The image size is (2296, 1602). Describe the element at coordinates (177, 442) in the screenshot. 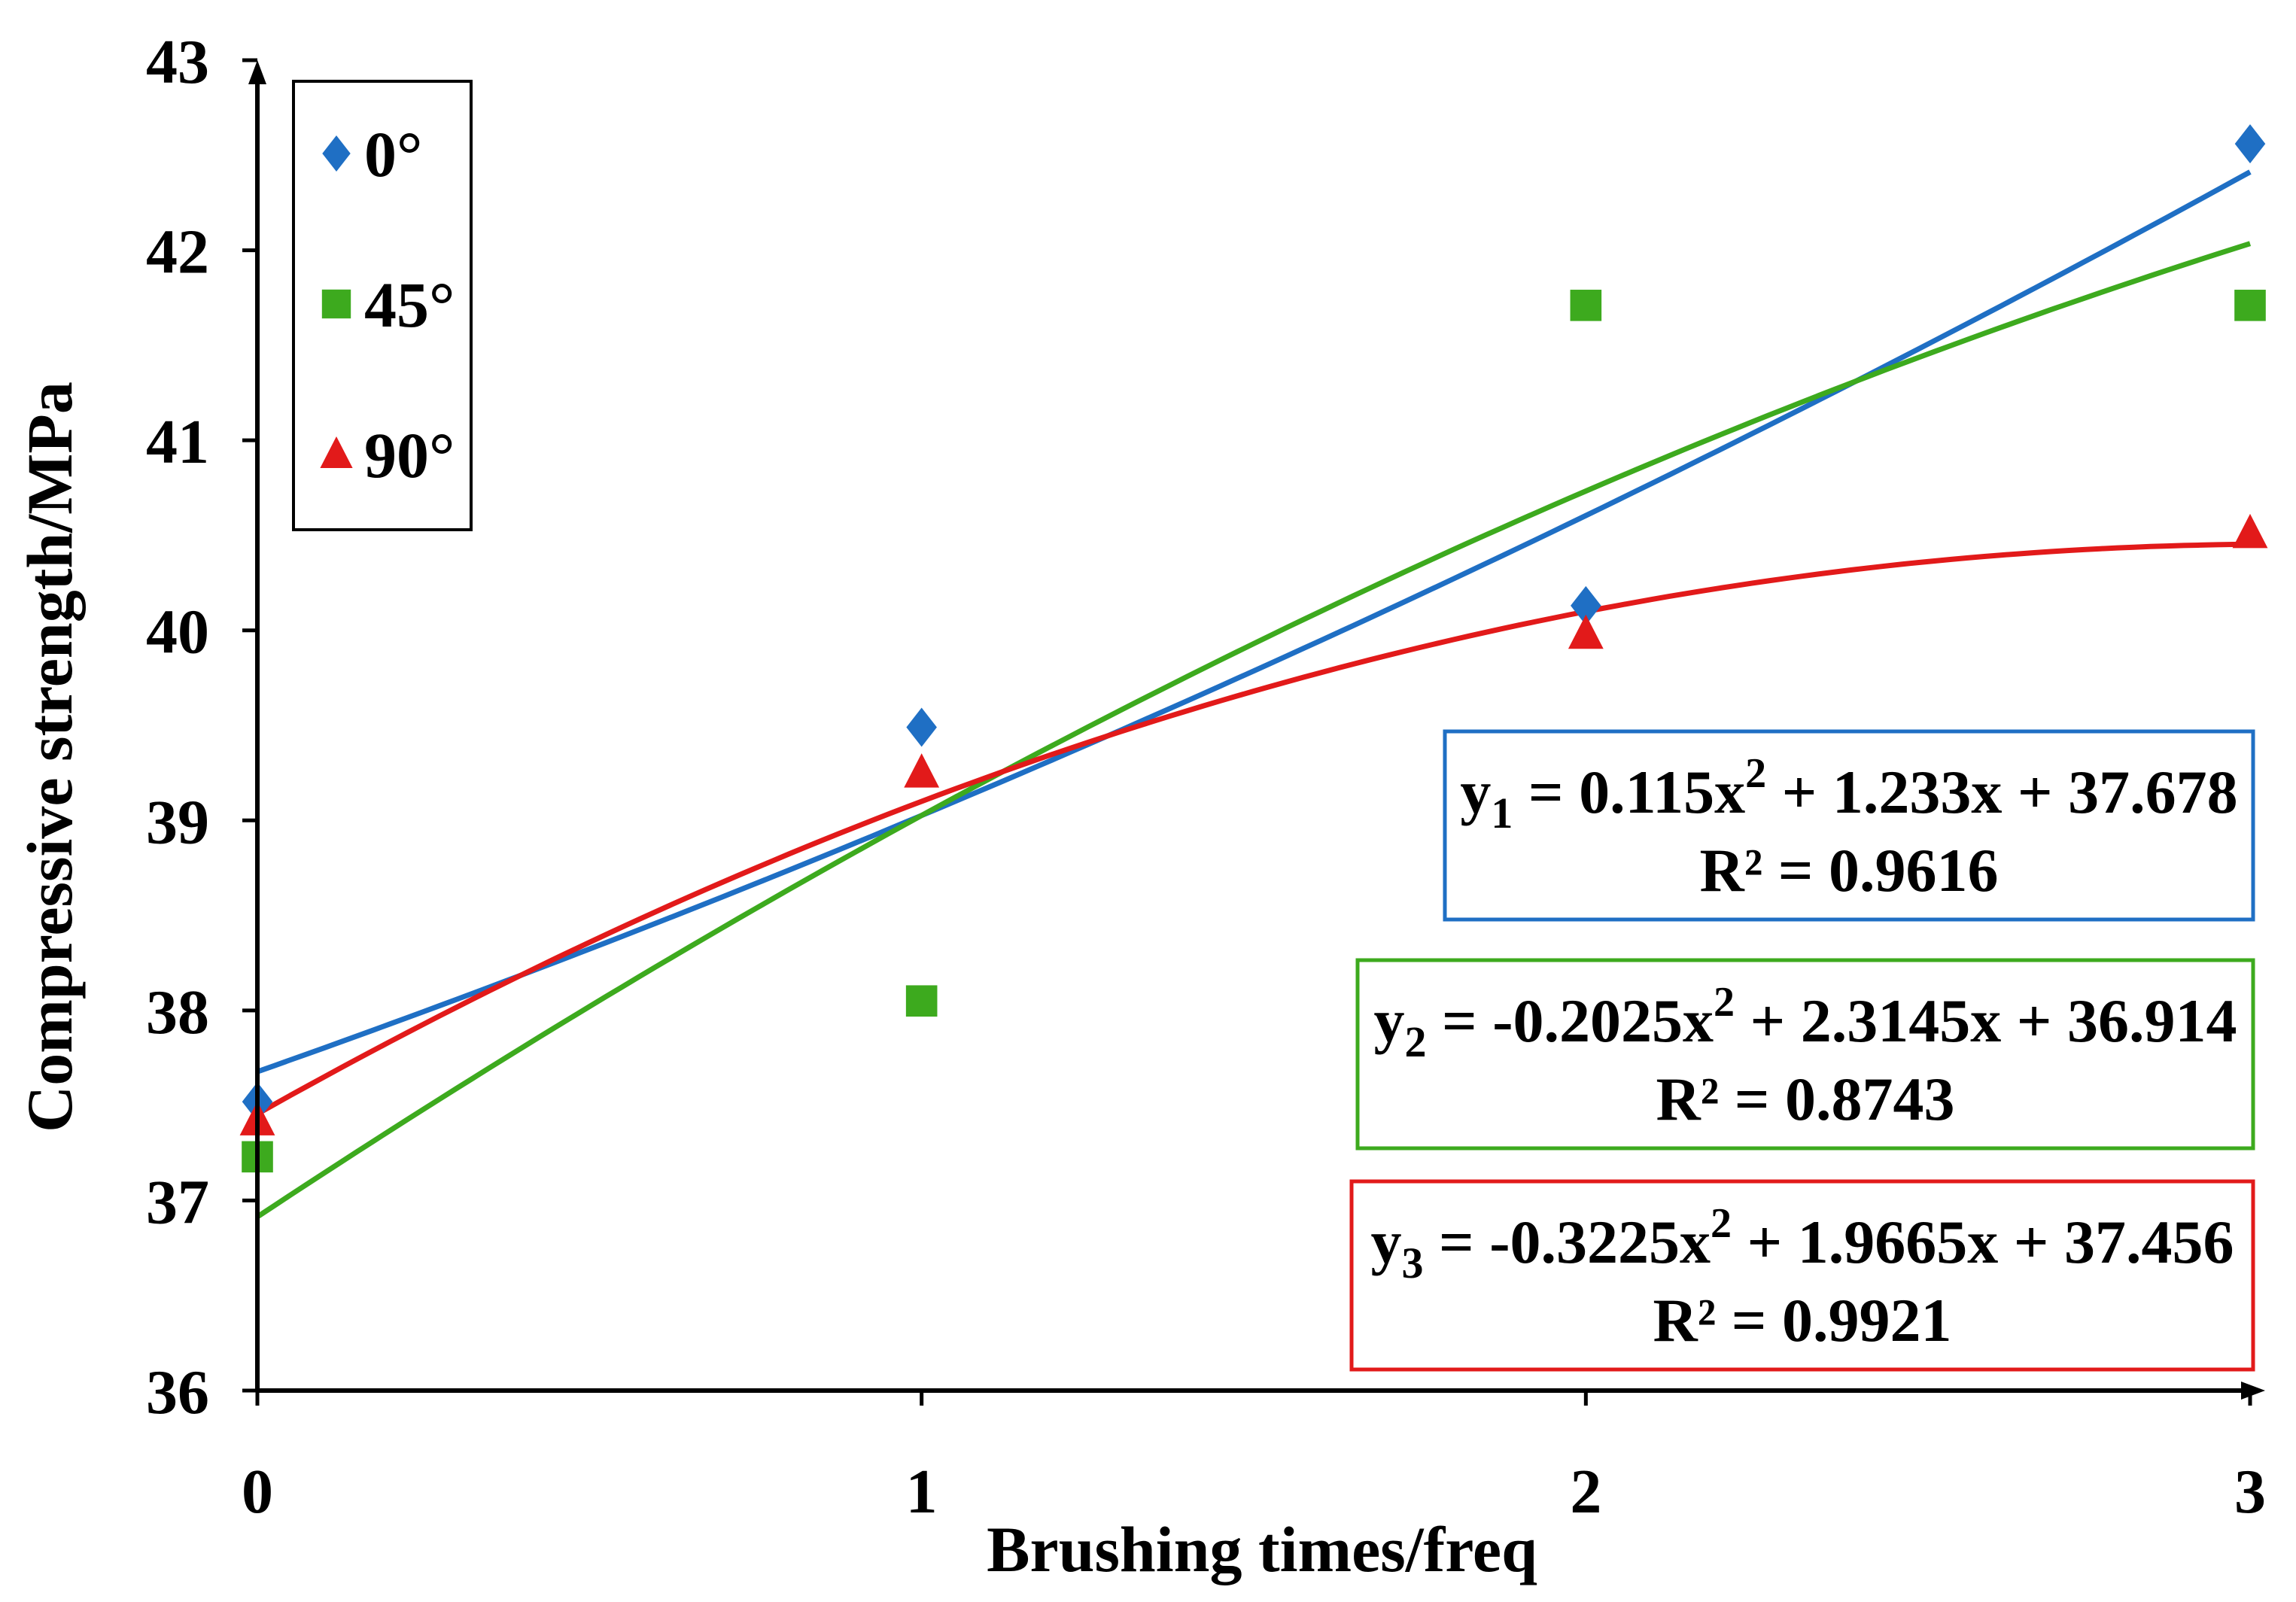

I see `y-tick-label: 41` at that location.